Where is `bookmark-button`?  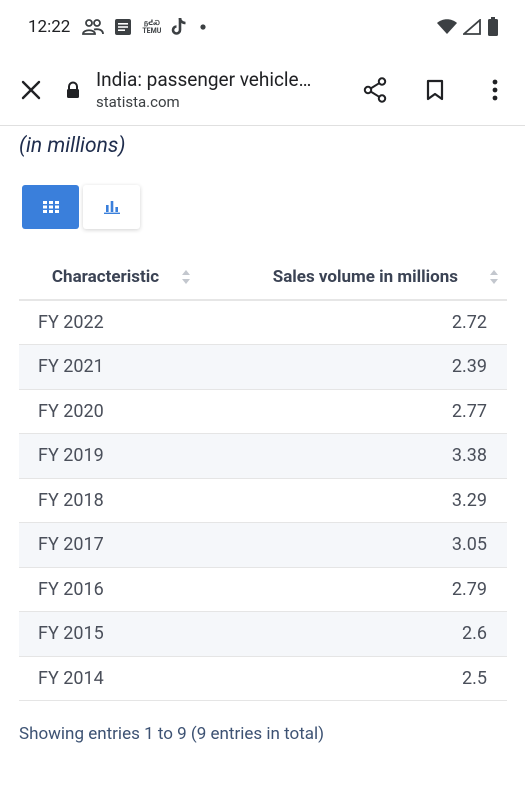
bookmark-button is located at coordinates (435, 90).